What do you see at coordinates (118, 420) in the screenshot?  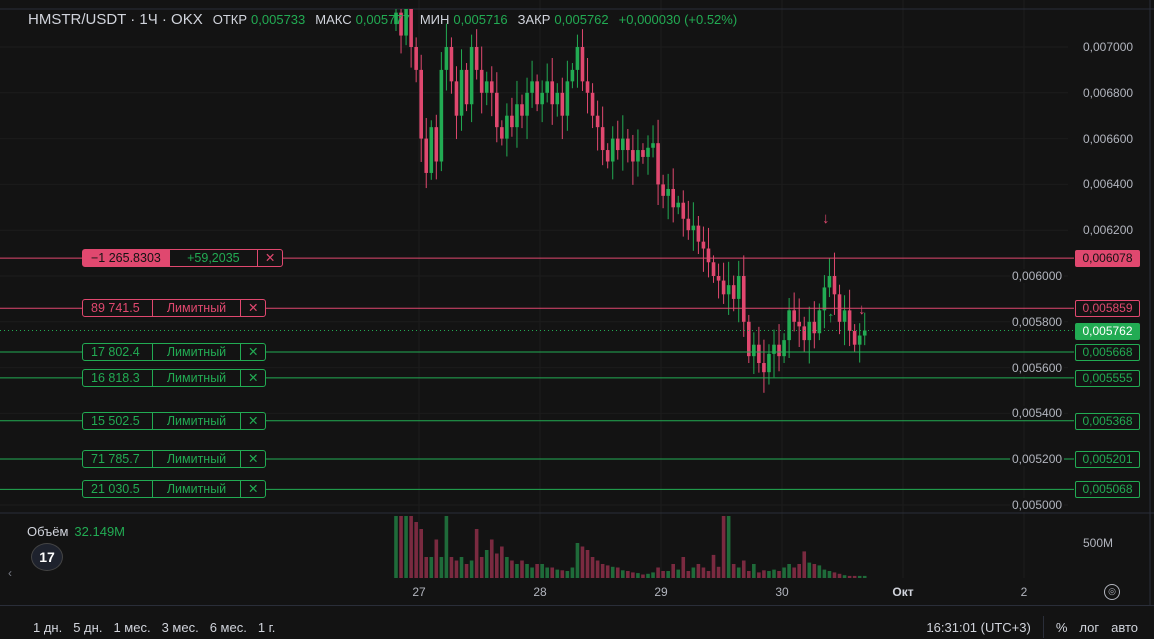 I see `order-qty: 15 502.5` at bounding box center [118, 420].